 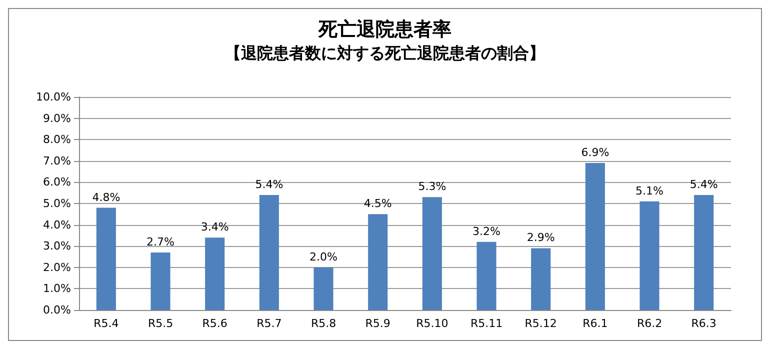 What do you see at coordinates (106, 197) in the screenshot?
I see `data-label: 4.8%` at bounding box center [106, 197].